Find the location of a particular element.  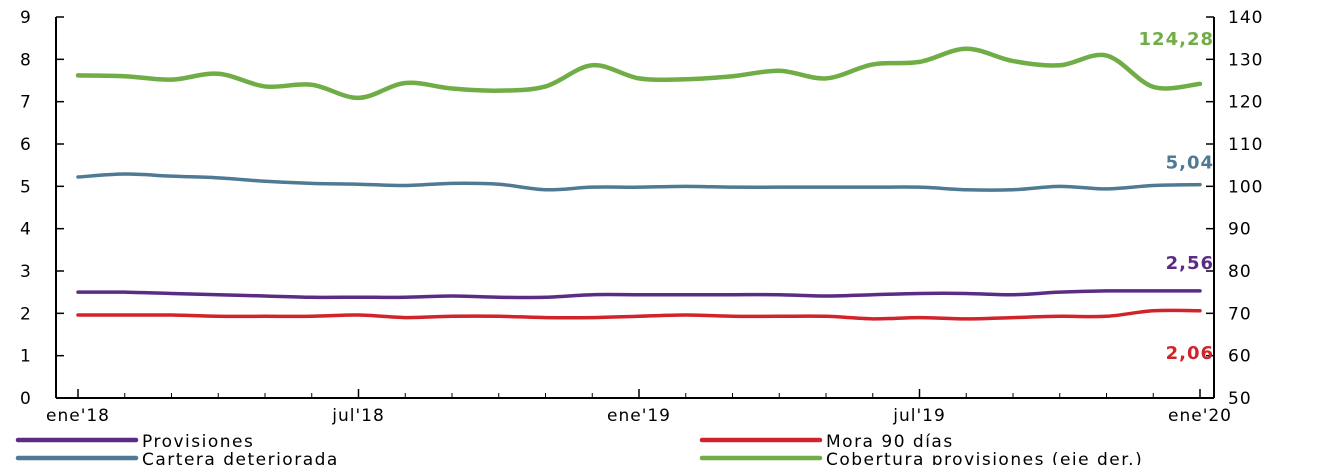

y-tick-left-label: 9 is located at coordinates (26, 18).